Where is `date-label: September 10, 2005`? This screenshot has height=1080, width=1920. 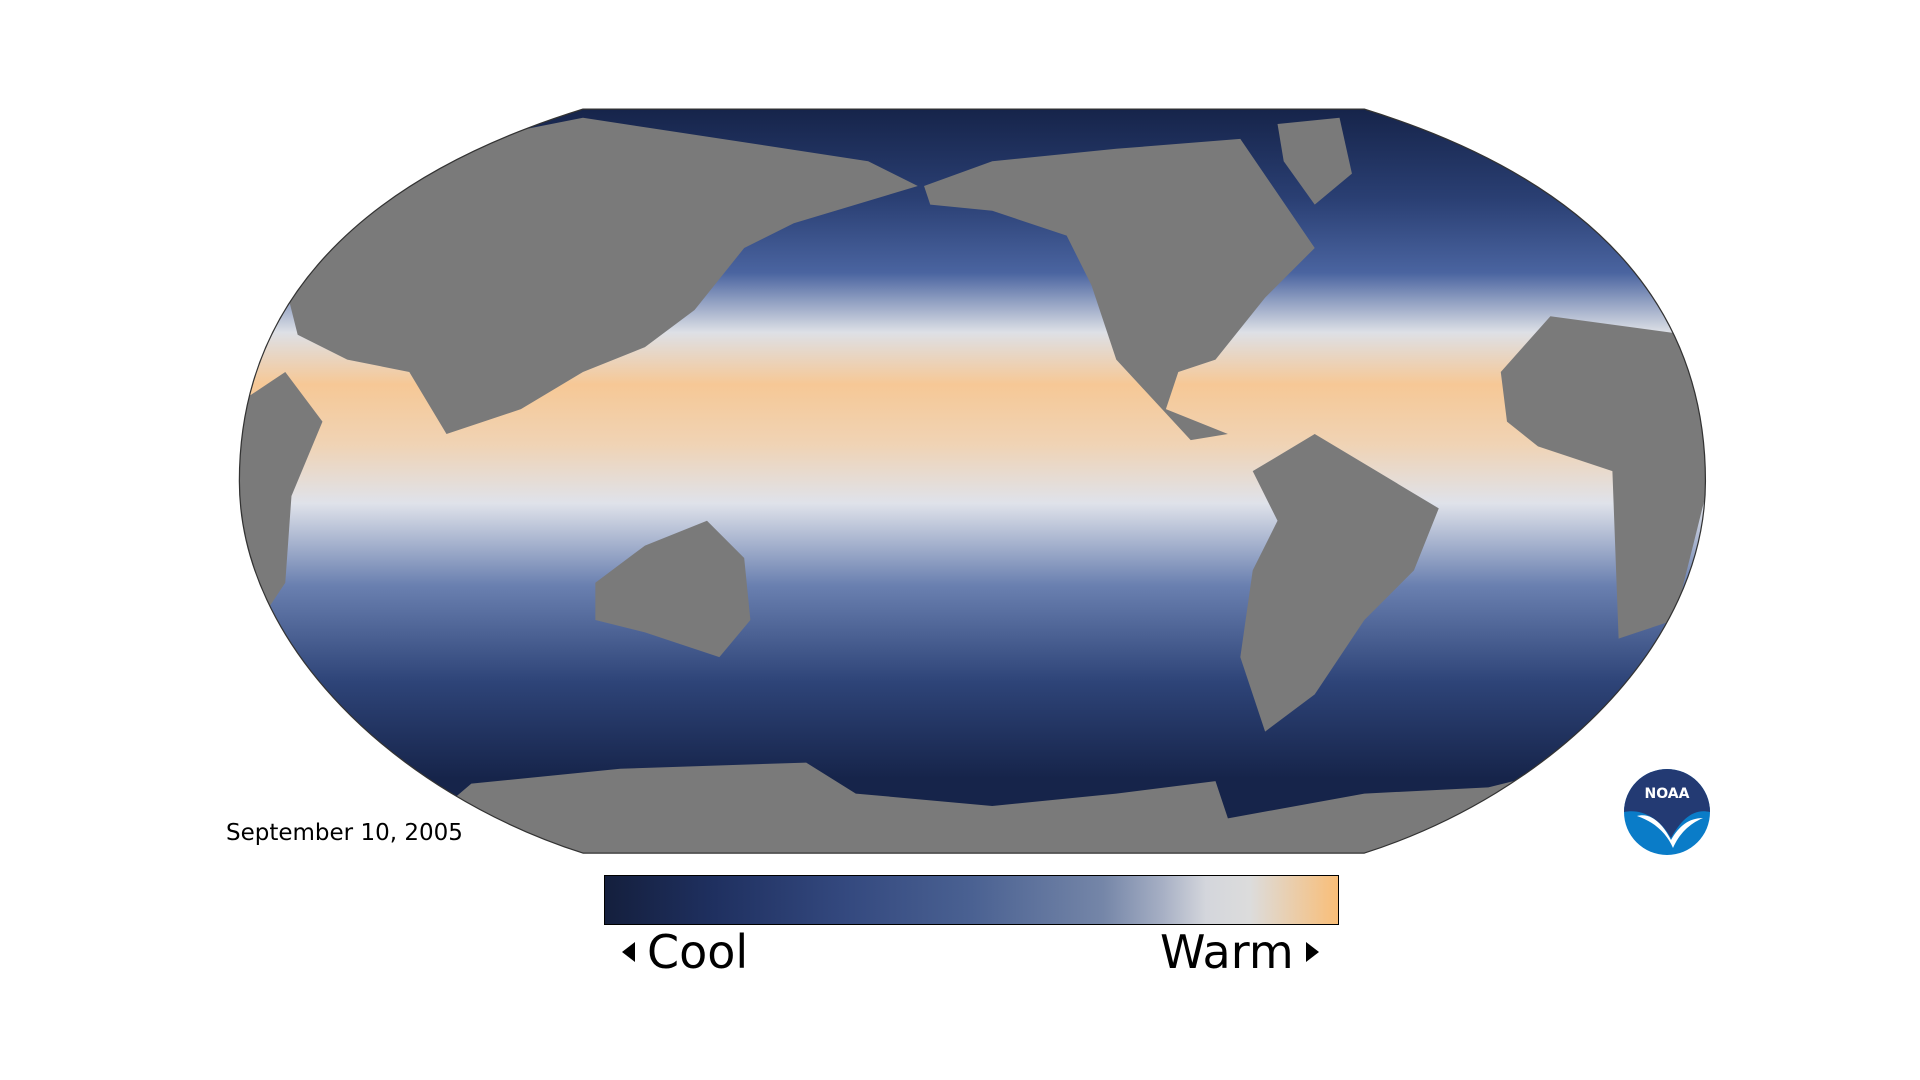 date-label: September 10, 2005 is located at coordinates (344, 833).